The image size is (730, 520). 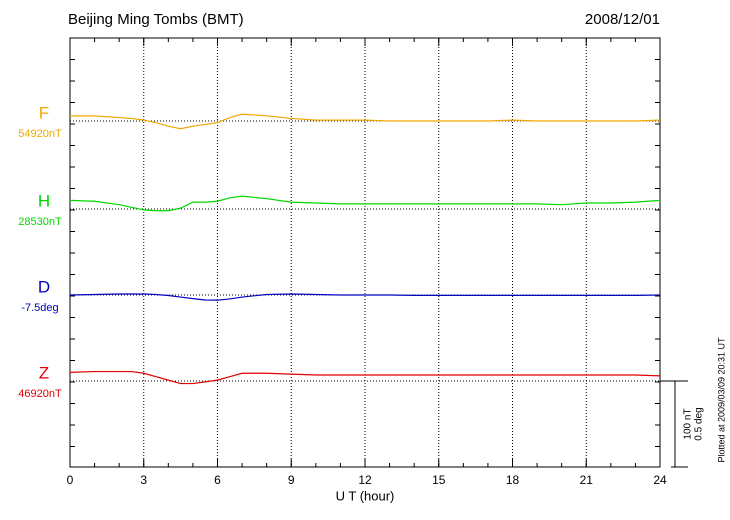 I want to click on x-tick-label: 21, so click(x=587, y=480).